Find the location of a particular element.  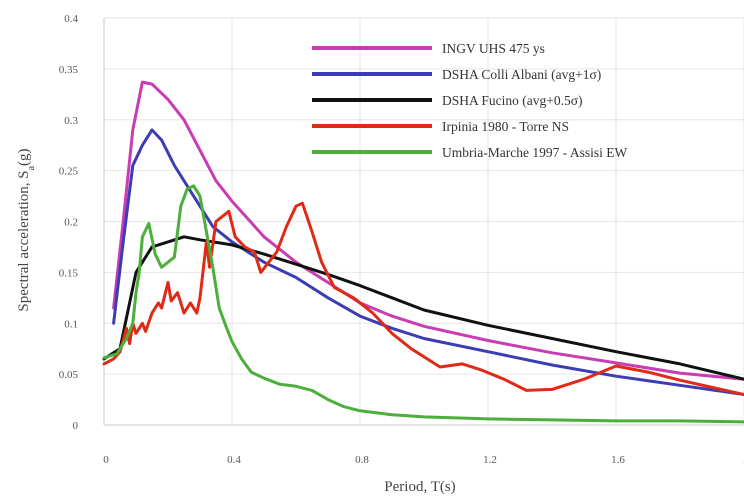

x-tick-label: 0 is located at coordinates (106, 460).